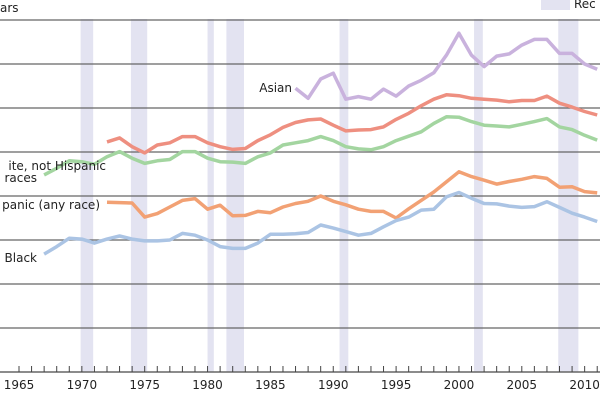 This screenshot has height=400, width=600. I want to click on series-line-hispanic-any-race, so click(352, 195).